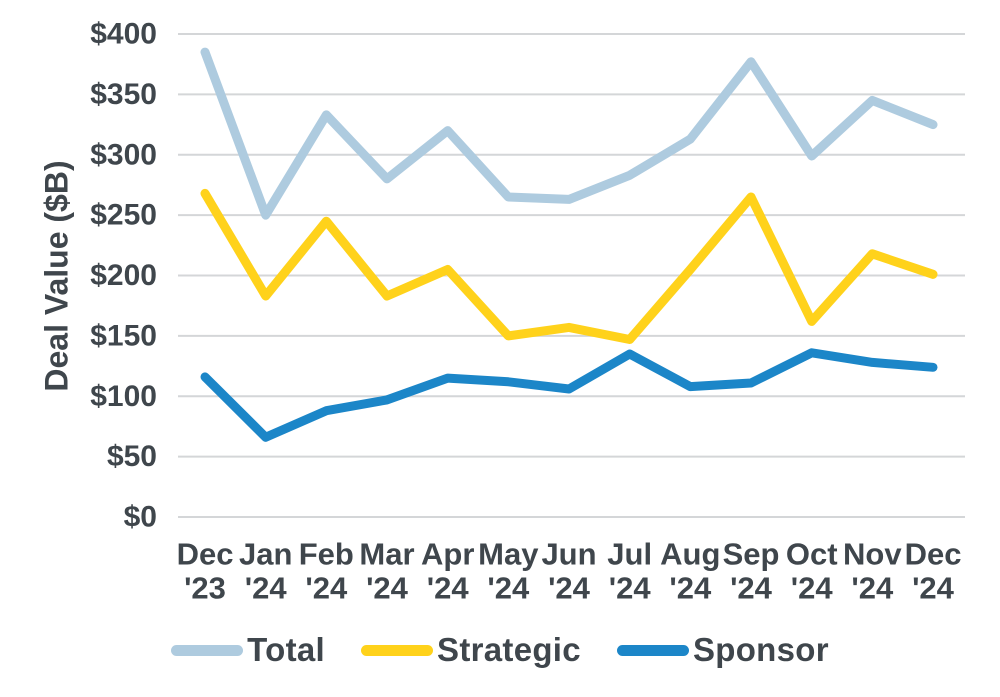 This screenshot has width=1000, height=697. I want to click on legend-item-strategic: Strategic, so click(471, 650).